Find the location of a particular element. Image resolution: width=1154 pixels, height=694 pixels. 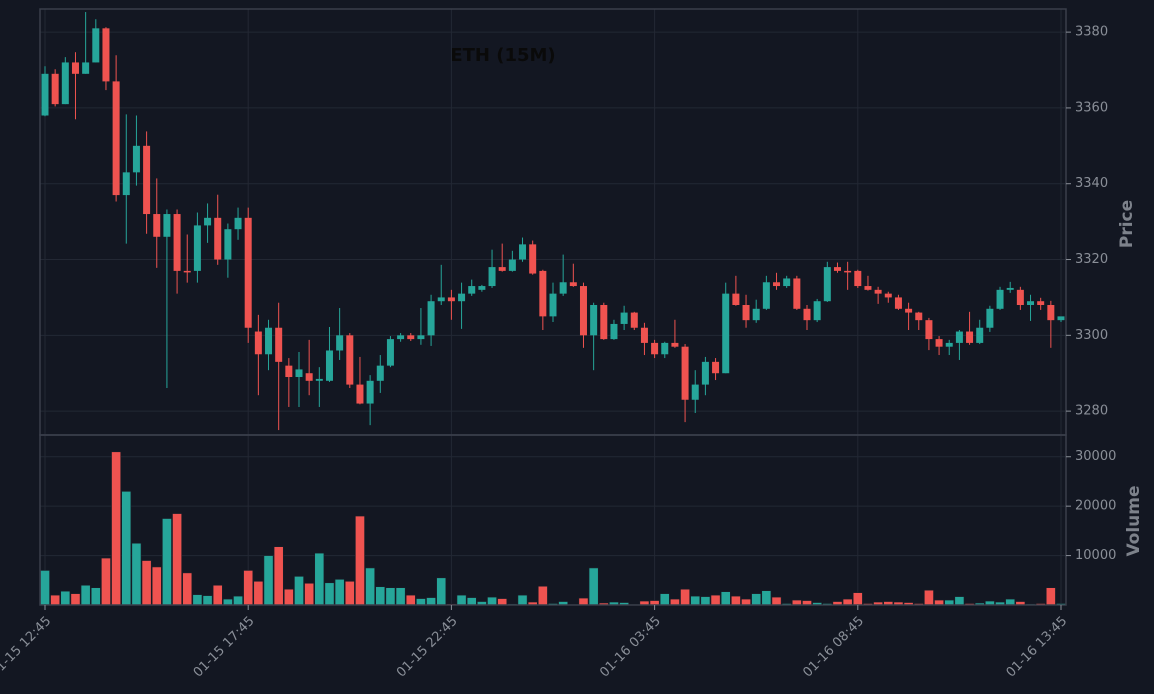

chart-title: ETH (15M) is located at coordinates (502, 55).